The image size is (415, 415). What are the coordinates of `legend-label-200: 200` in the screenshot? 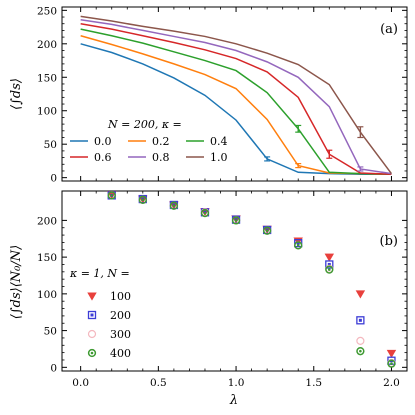 It's located at (120, 315).